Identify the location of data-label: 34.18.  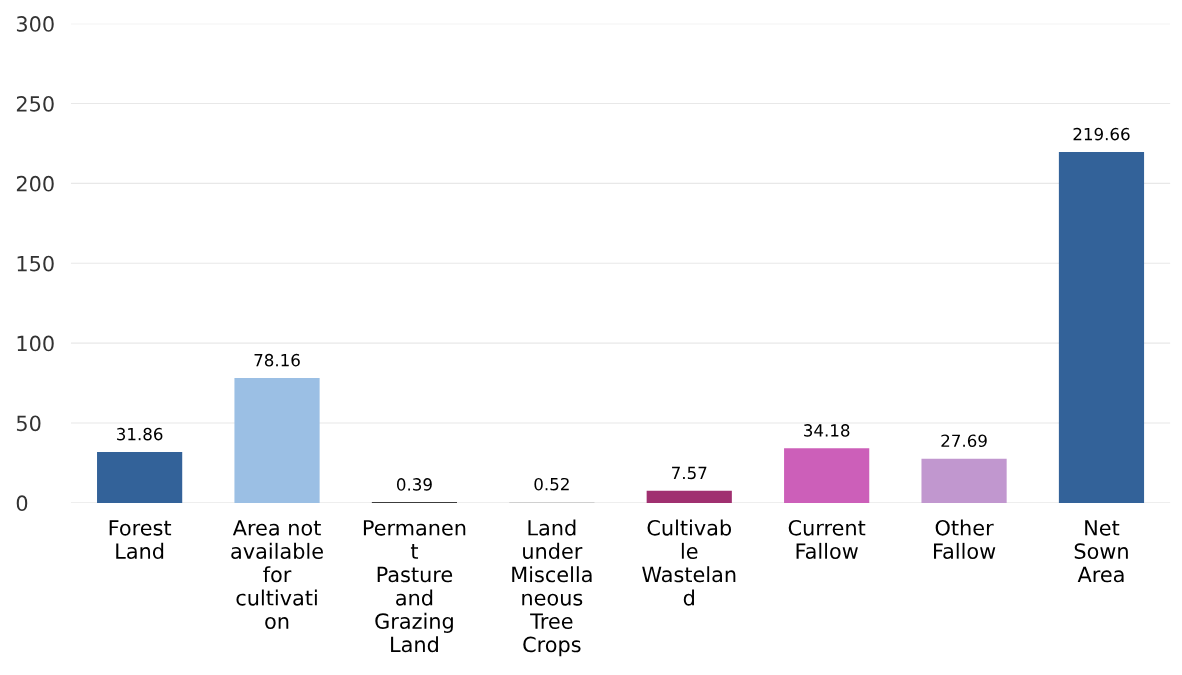
(827, 430).